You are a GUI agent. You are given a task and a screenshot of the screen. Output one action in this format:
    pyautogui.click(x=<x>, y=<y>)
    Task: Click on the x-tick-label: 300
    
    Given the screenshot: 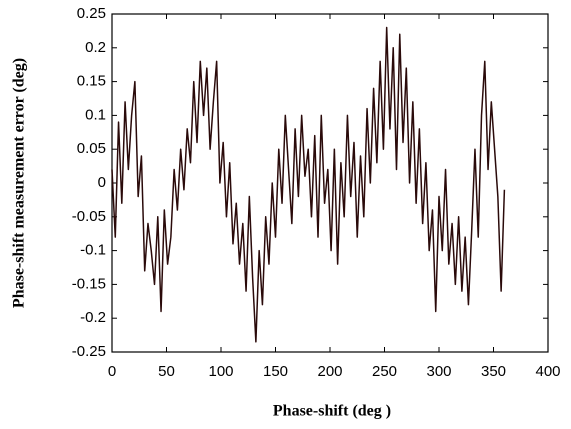 What is the action you would take?
    pyautogui.click(x=438, y=371)
    